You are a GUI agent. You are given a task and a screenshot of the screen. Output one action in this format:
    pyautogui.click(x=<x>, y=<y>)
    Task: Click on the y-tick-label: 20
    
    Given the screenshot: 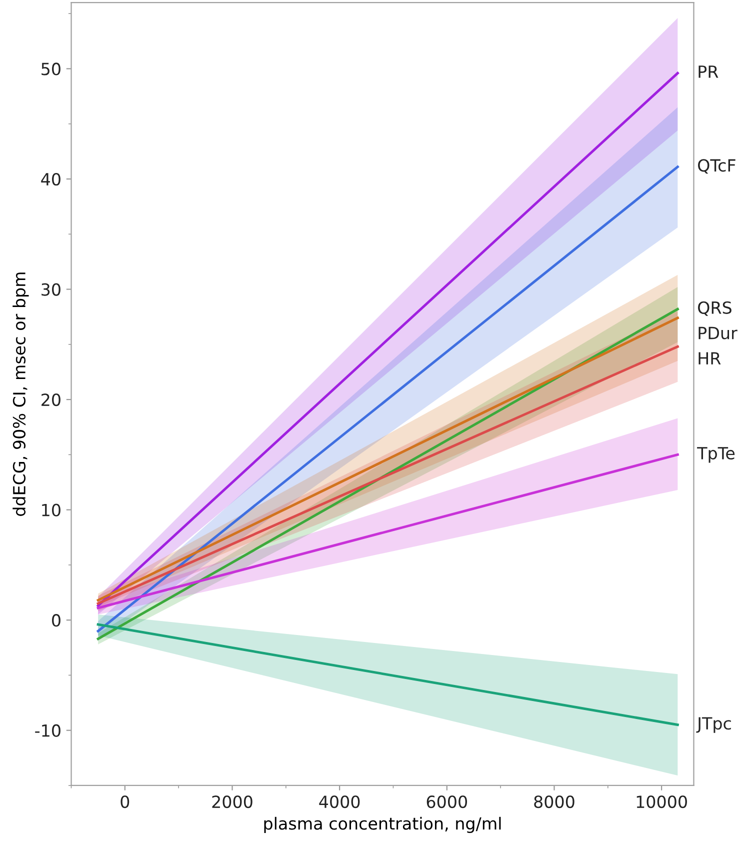 What is the action you would take?
    pyautogui.click(x=51, y=399)
    